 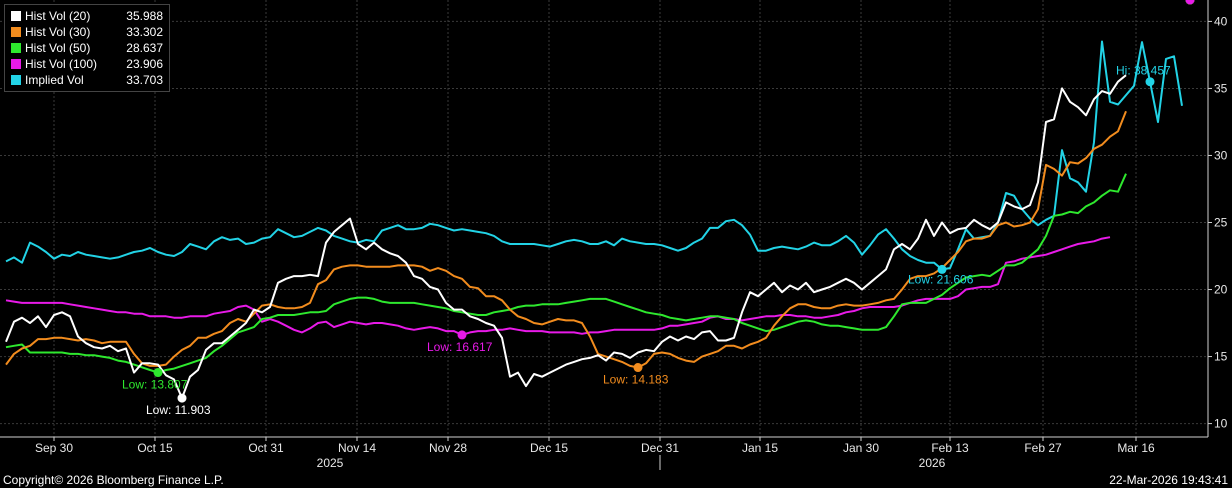 I want to click on y-tick-label: 30, so click(x=1221, y=155).